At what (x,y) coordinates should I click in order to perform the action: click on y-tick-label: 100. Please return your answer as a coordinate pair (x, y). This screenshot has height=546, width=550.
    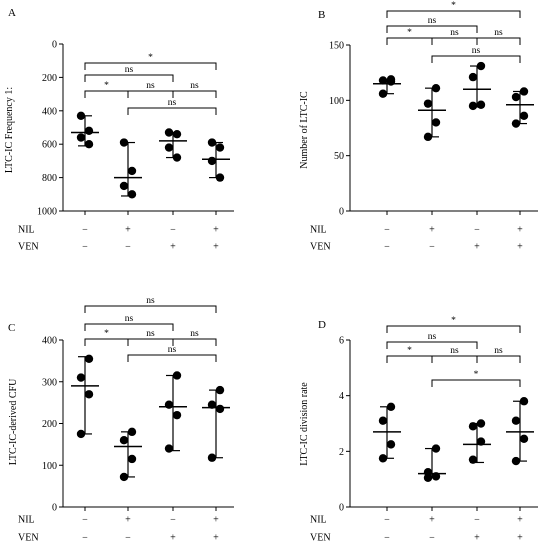
    Looking at the image, I should click on (336, 101).